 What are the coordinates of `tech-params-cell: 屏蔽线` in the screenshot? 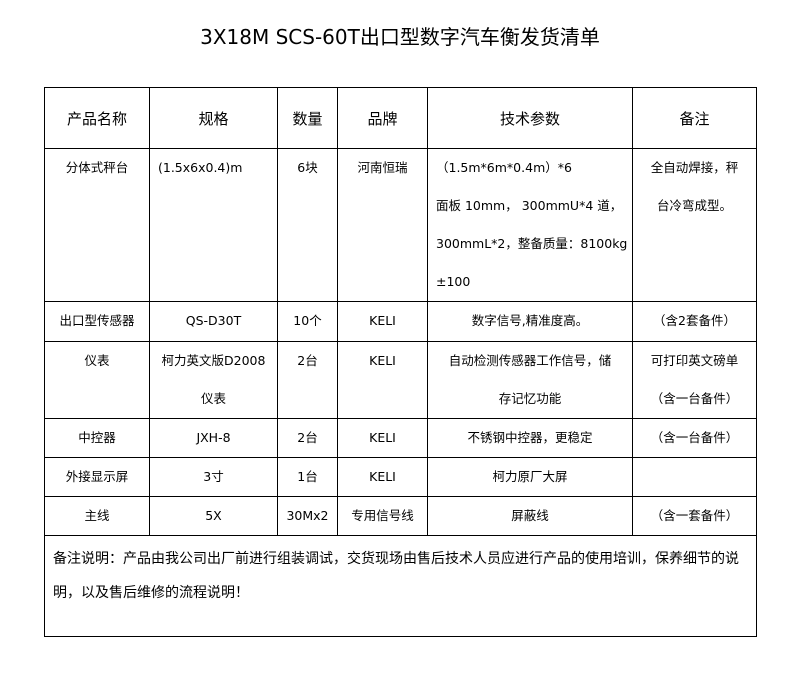 It's located at (530, 516).